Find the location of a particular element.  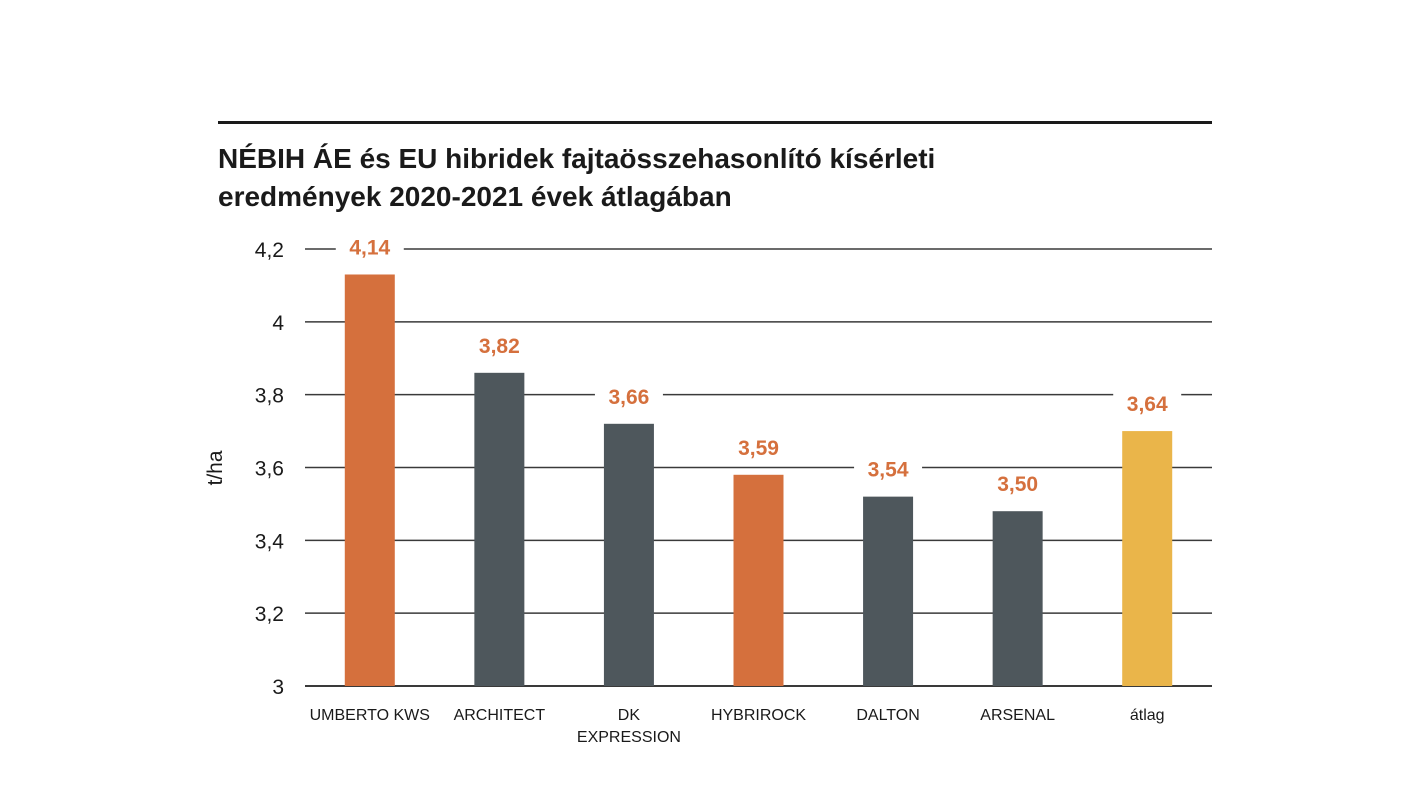

y-tick-label: 3,6 is located at coordinates (269, 469).